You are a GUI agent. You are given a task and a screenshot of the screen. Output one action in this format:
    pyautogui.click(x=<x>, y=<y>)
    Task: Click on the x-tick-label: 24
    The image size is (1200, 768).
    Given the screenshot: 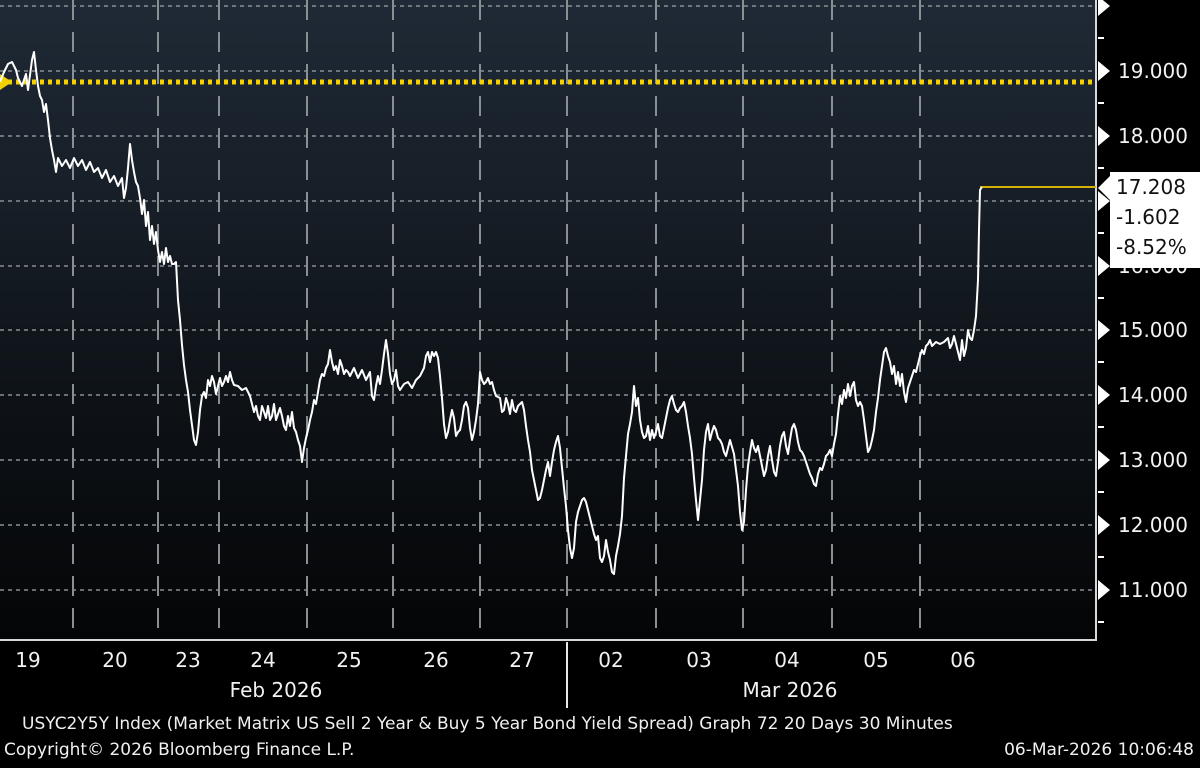 What is the action you would take?
    pyautogui.click(x=263, y=660)
    